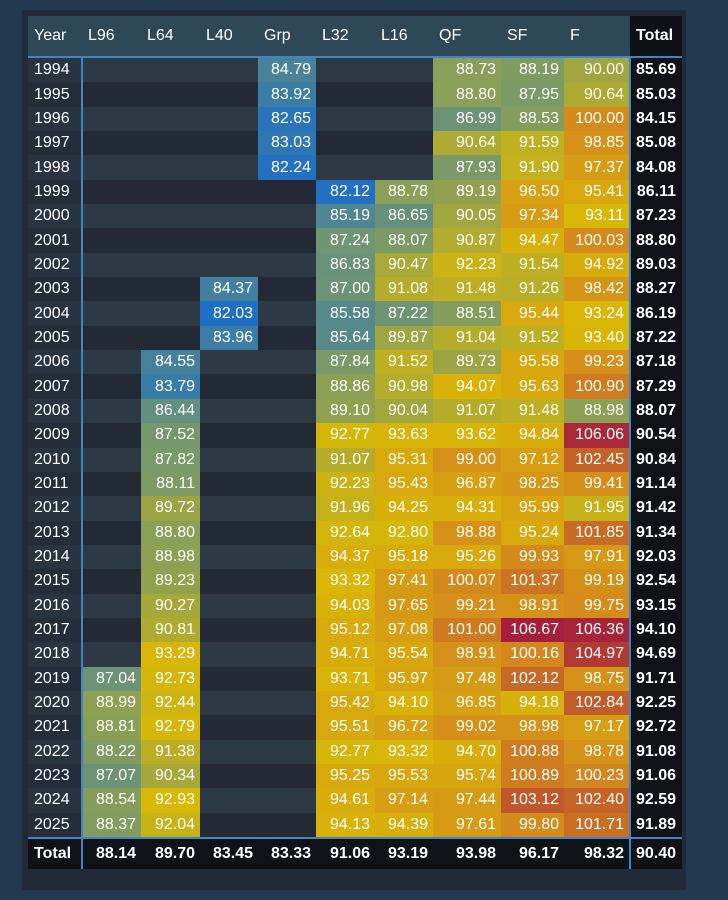 The height and width of the screenshot is (900, 728). Describe the element at coordinates (597, 119) in the screenshot. I see `heat-cell: 100.00` at that location.